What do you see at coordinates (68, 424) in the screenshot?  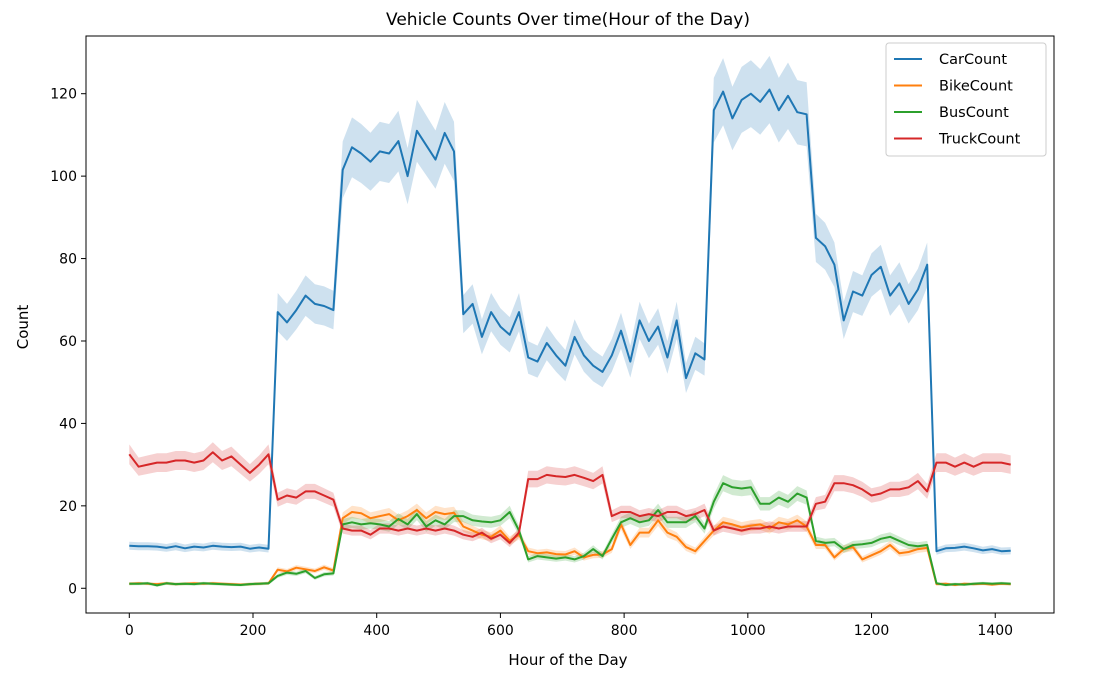 I see `y-tick-label: 40` at bounding box center [68, 424].